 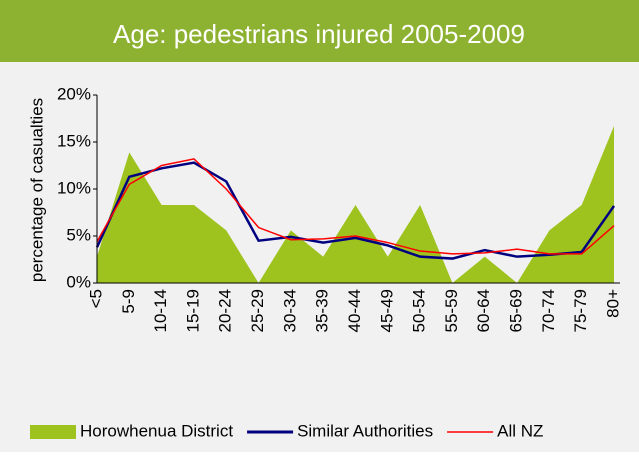 What do you see at coordinates (74, 93) in the screenshot?
I see `y-tick-label: 20%` at bounding box center [74, 93].